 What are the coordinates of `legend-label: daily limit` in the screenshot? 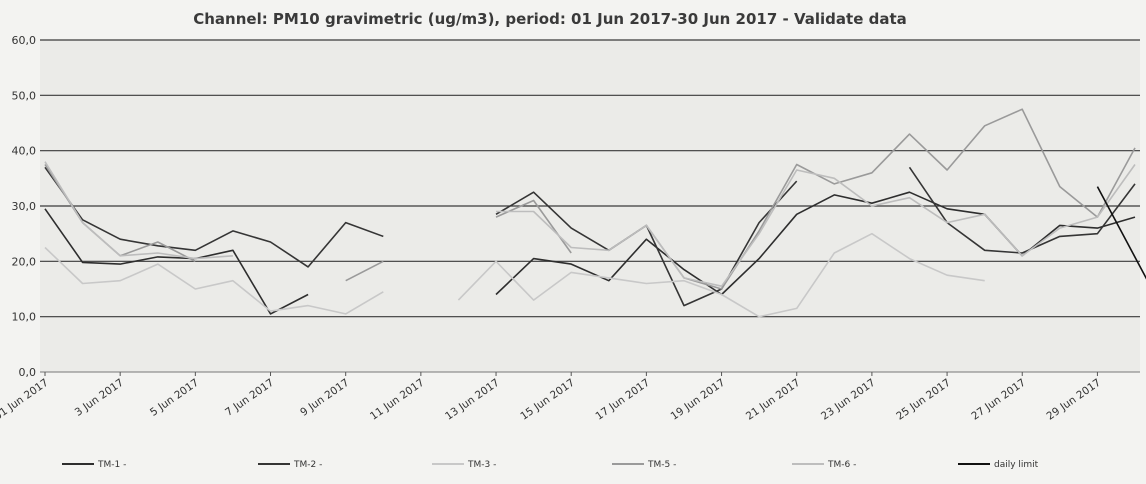 It's located at (1016, 465).